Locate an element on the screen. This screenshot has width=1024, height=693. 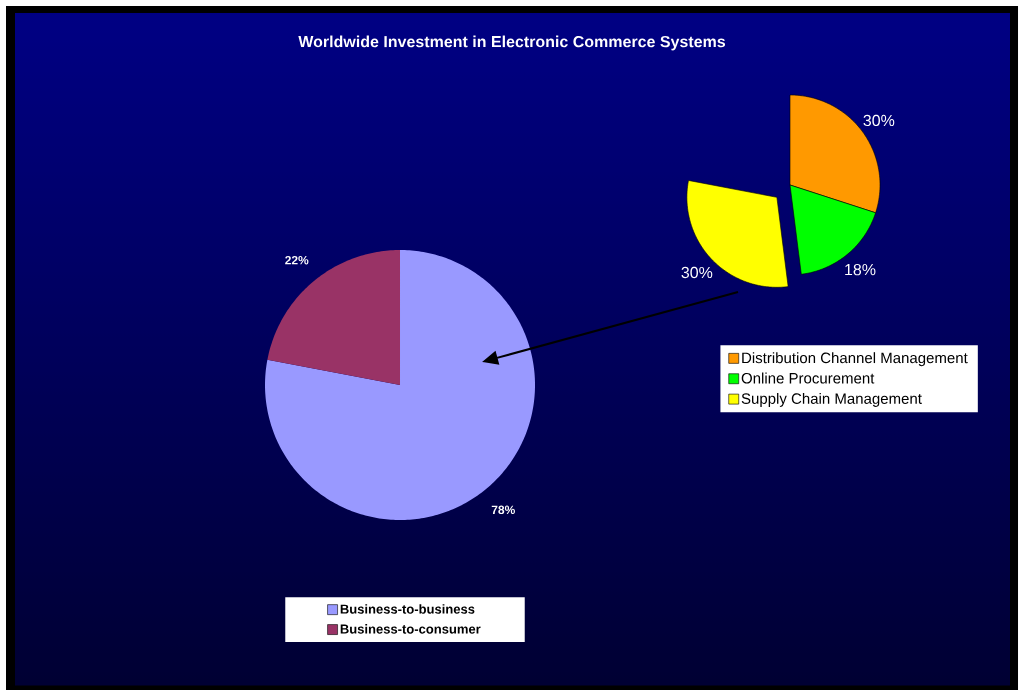
legend-label: Business-to-business is located at coordinates (407, 609).